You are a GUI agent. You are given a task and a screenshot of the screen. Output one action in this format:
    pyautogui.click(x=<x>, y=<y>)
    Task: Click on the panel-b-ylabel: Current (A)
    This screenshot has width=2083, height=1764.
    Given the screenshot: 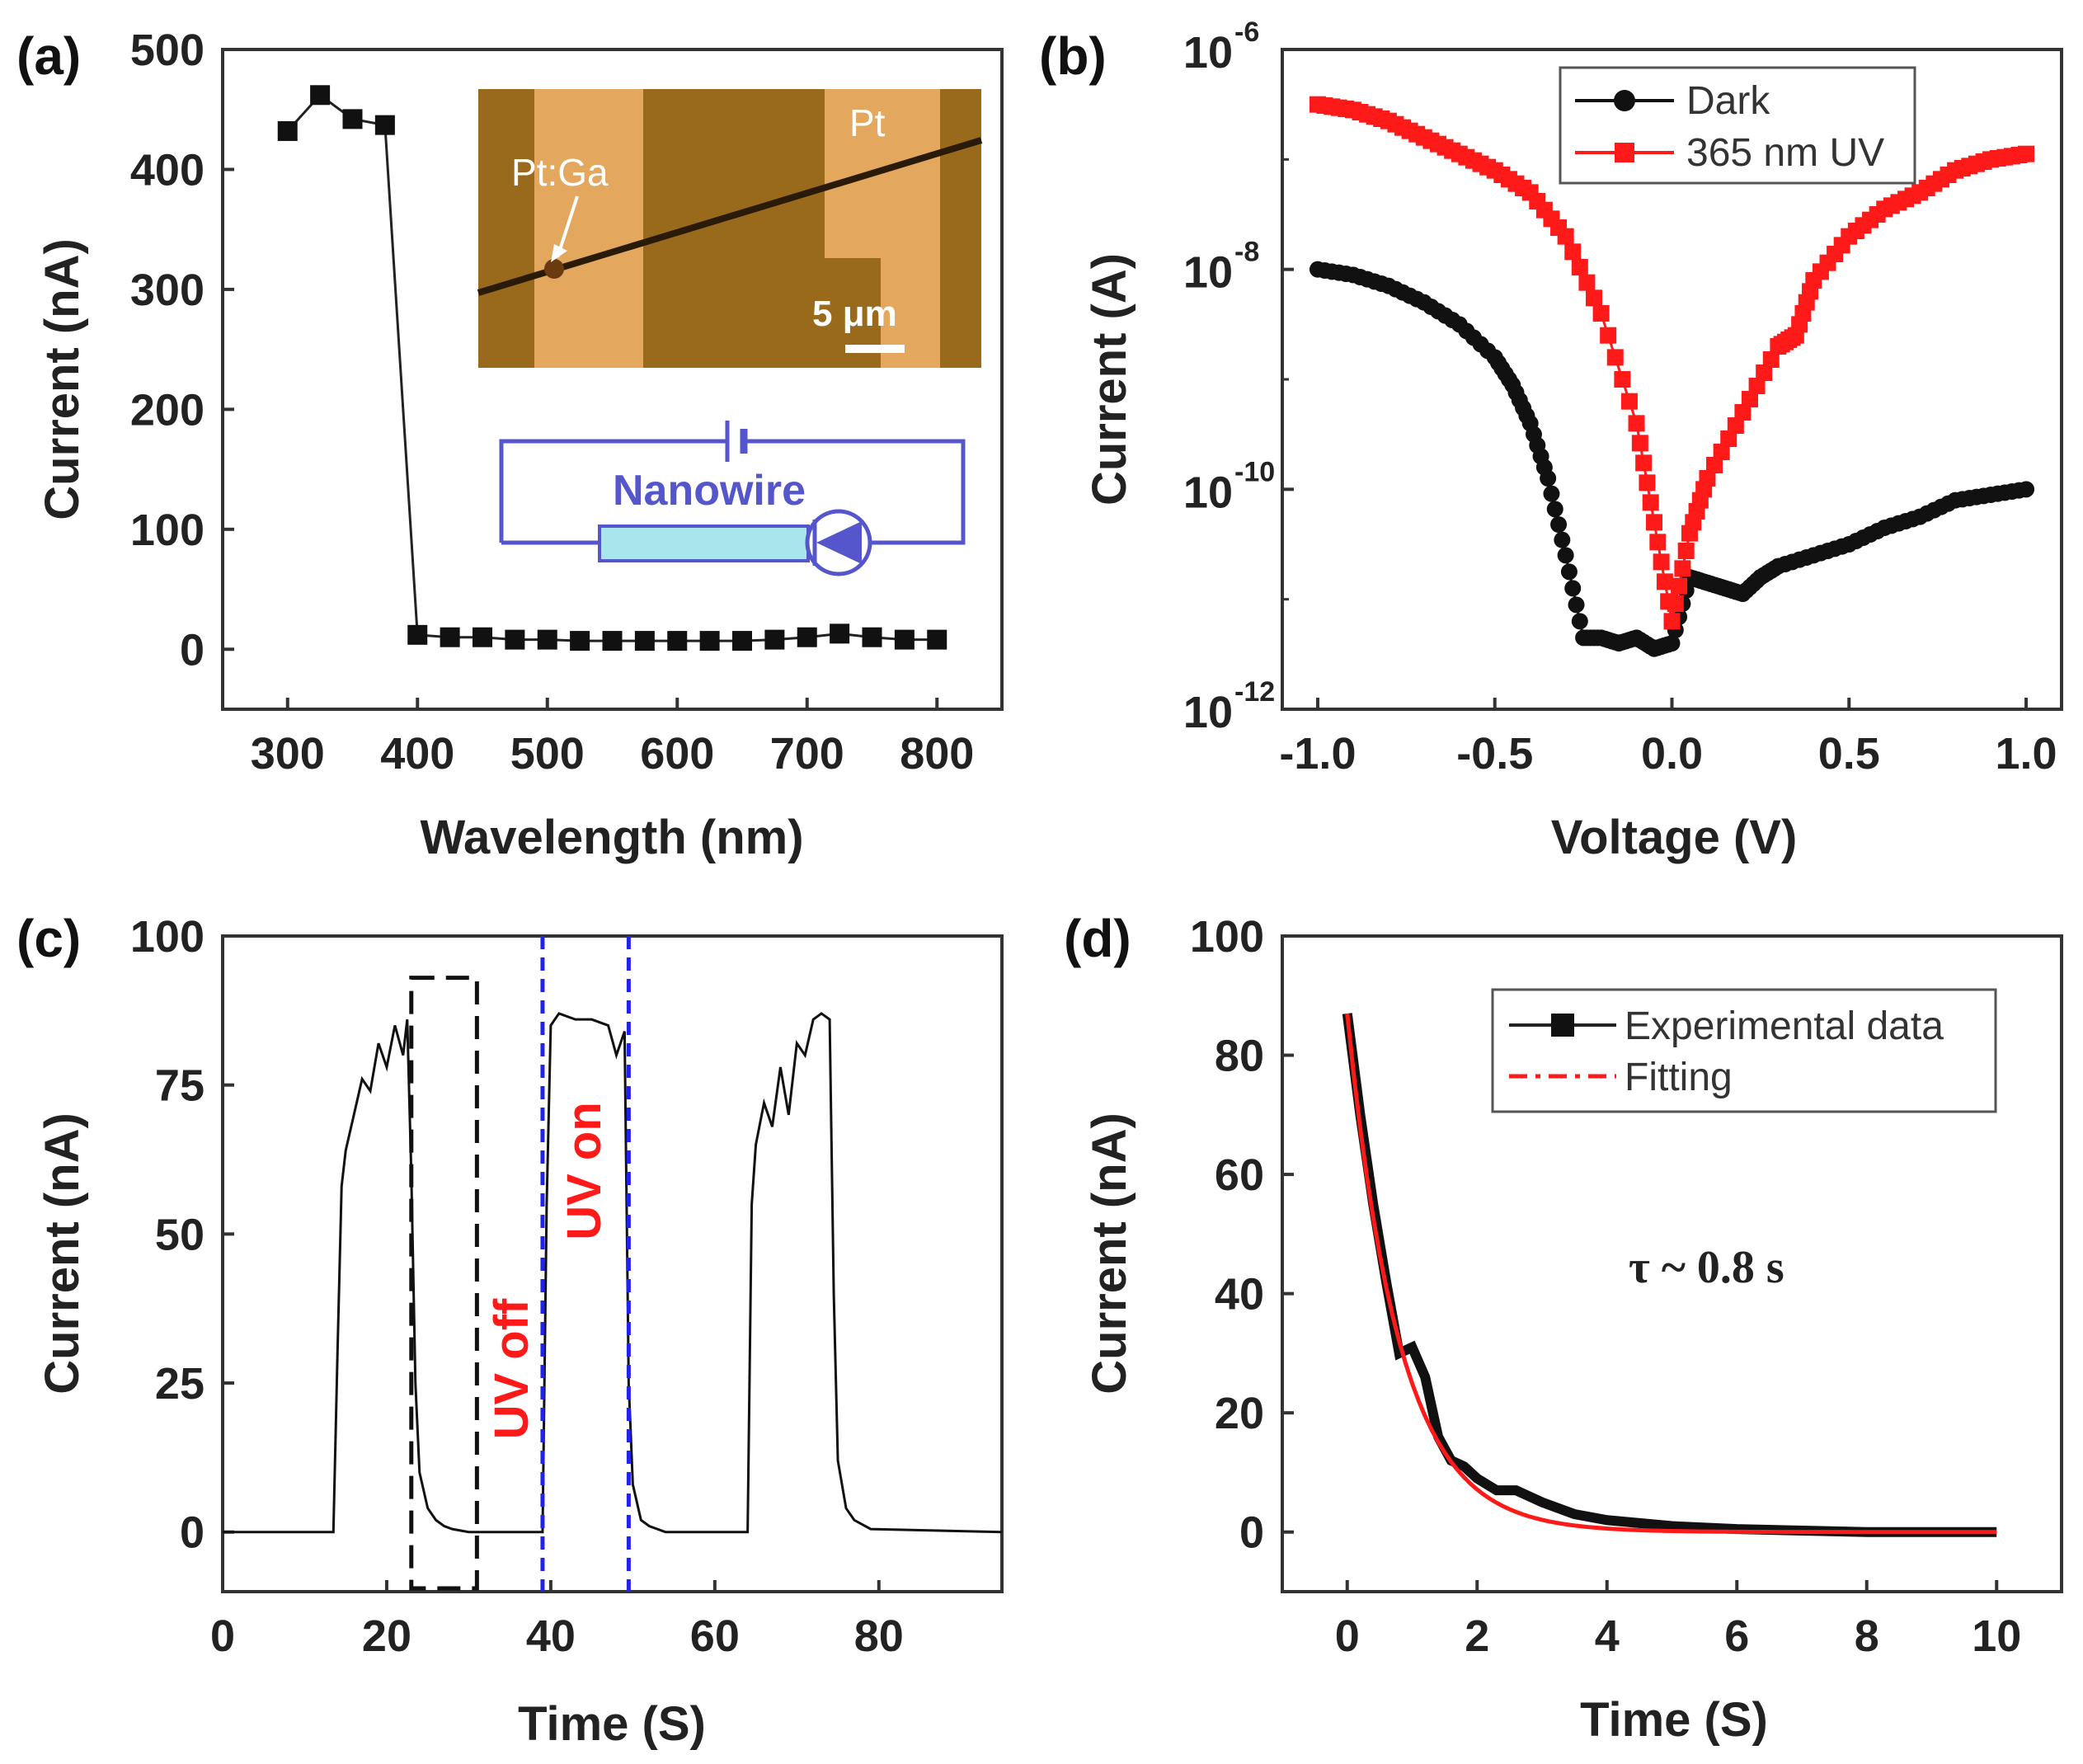 What is the action you would take?
    pyautogui.click(x=1110, y=379)
    